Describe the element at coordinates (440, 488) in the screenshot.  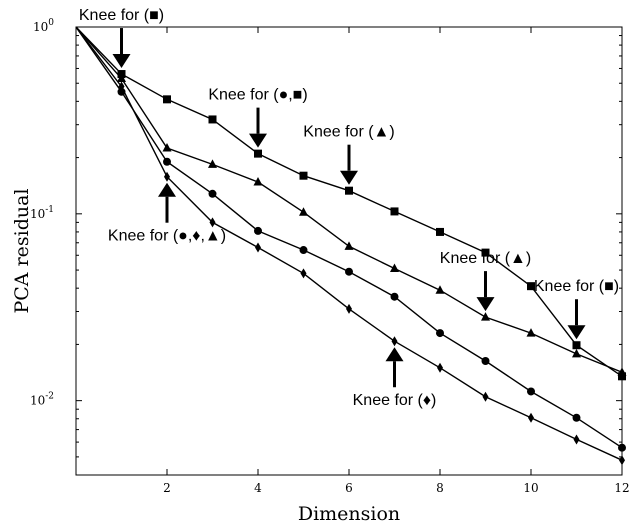
I see `x-tick-label: 8` at that location.